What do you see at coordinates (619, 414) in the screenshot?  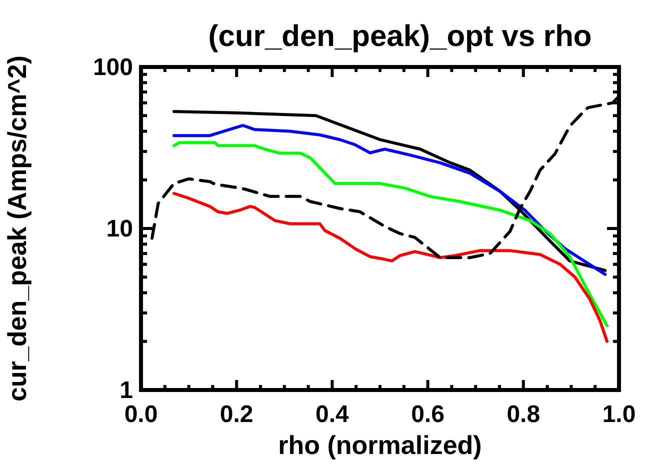 I see `x-tick-label: 1.0` at bounding box center [619, 414].